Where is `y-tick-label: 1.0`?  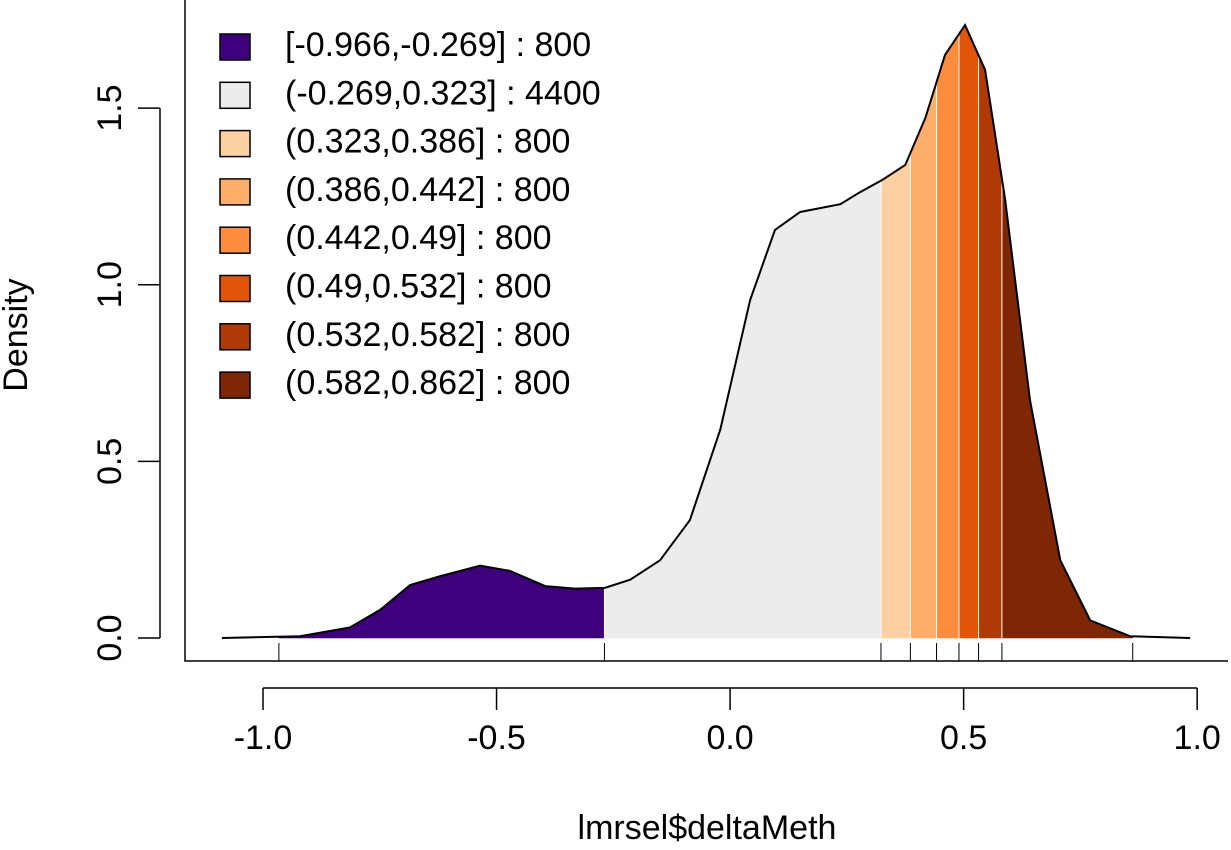 y-tick-label: 1.0 is located at coordinates (110, 284).